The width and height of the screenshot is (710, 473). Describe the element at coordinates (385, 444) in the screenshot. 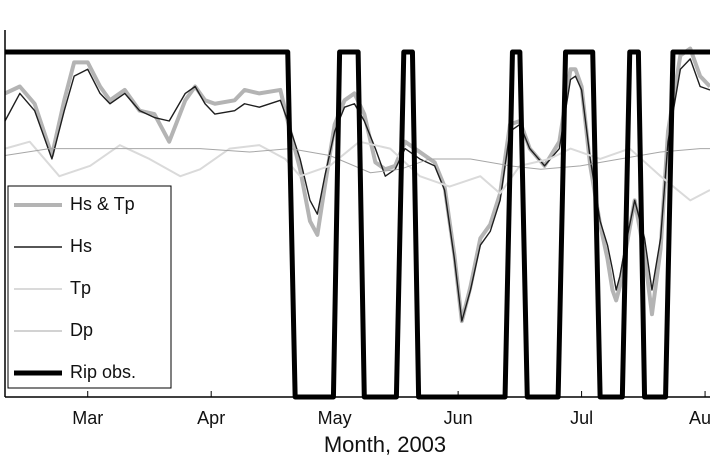

I see `x-axis-label: Month, 2003` at that location.